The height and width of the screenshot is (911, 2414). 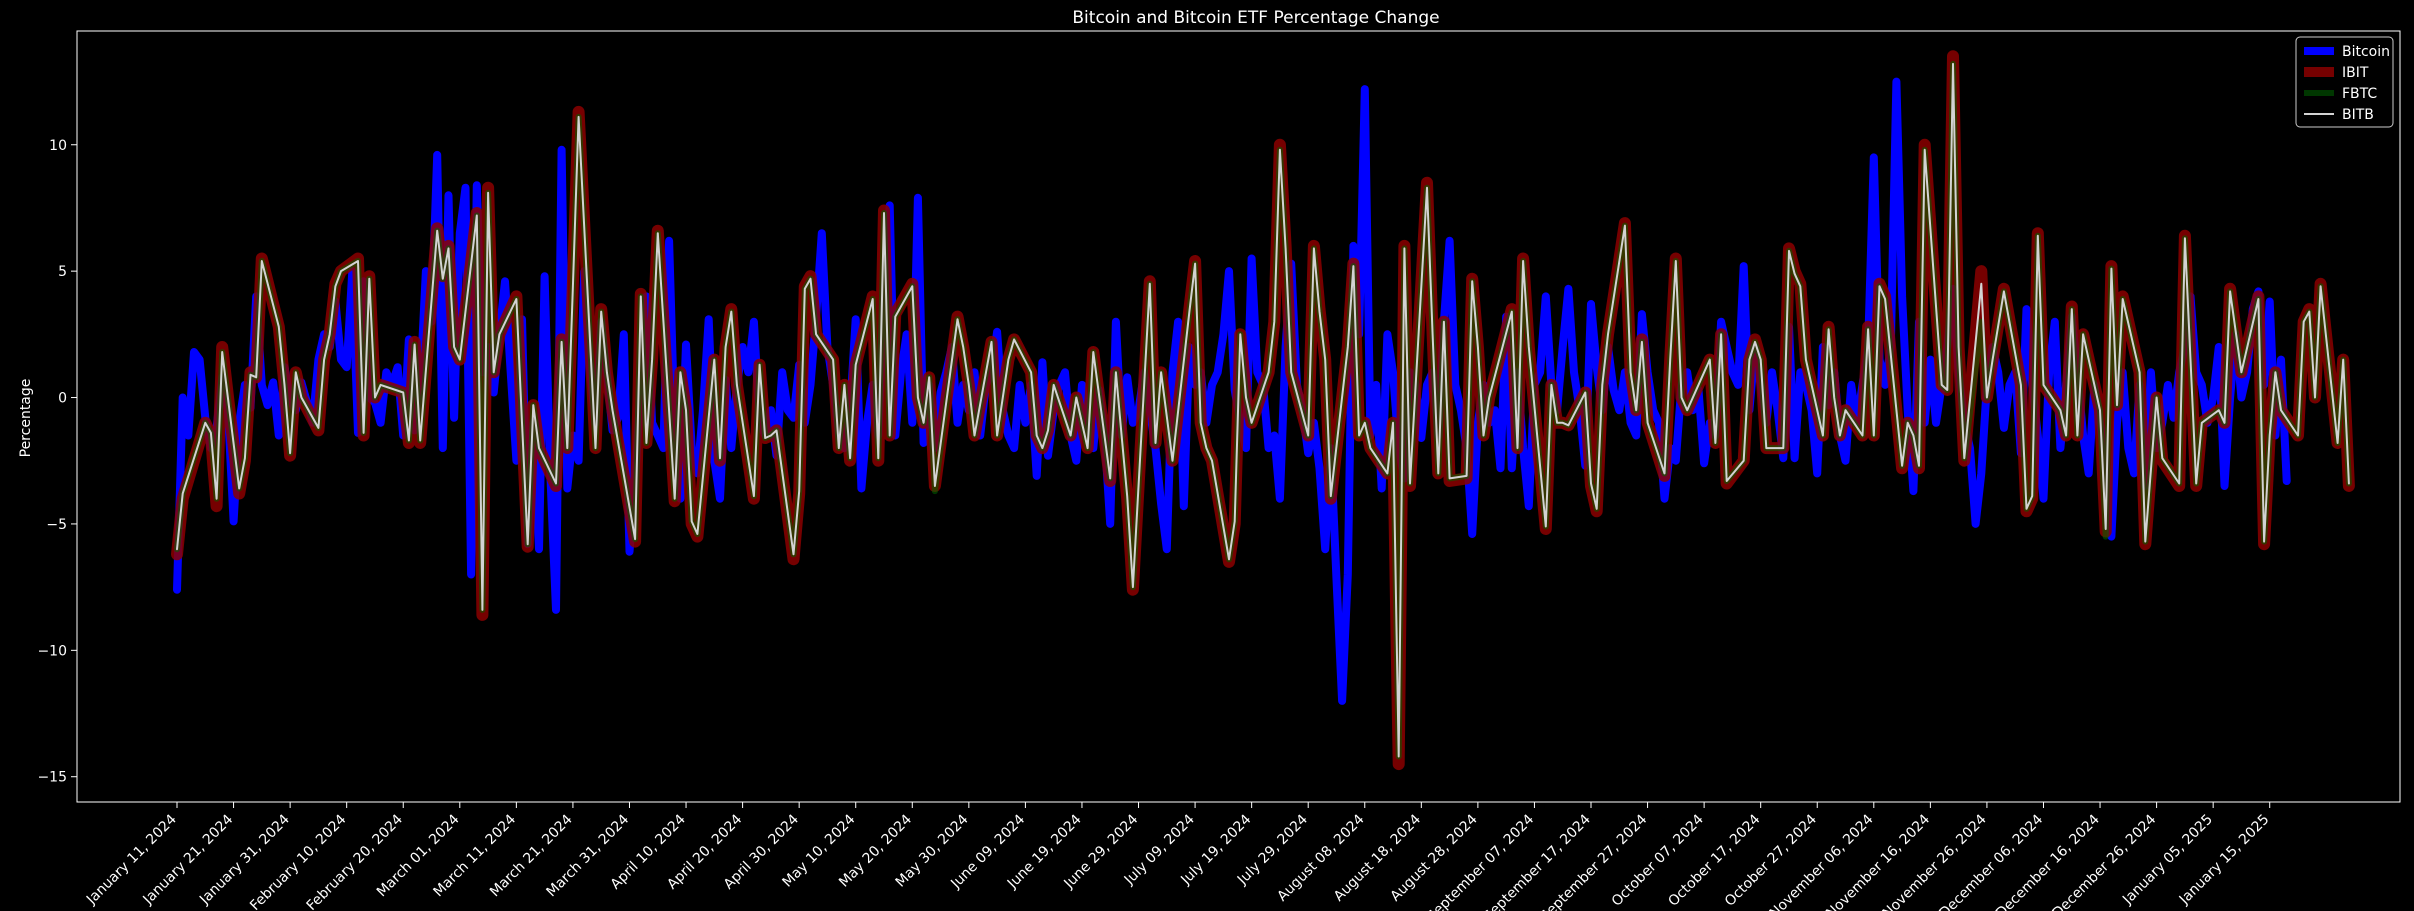 What do you see at coordinates (52, 778) in the screenshot?
I see `y-tick-label: −15` at bounding box center [52, 778].